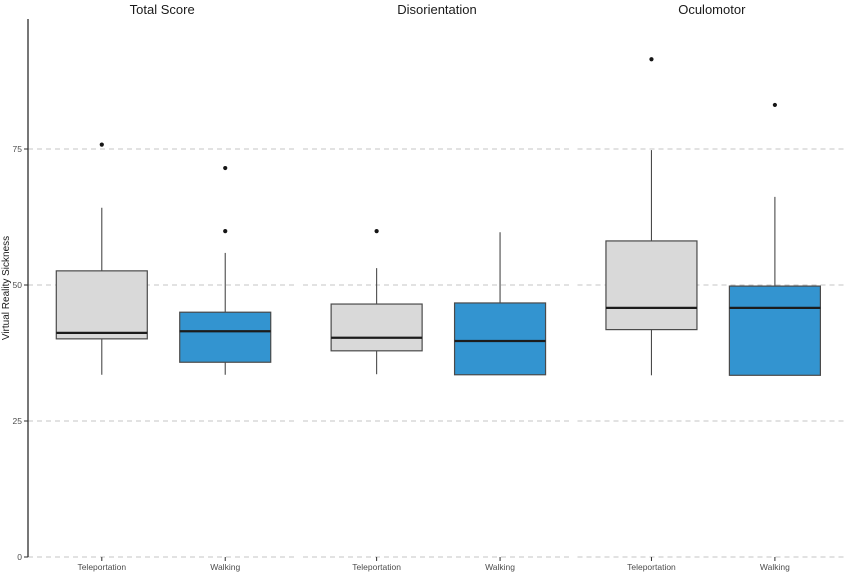 The image size is (851, 572). I want to click on y-tick-label: 75, so click(18, 149).